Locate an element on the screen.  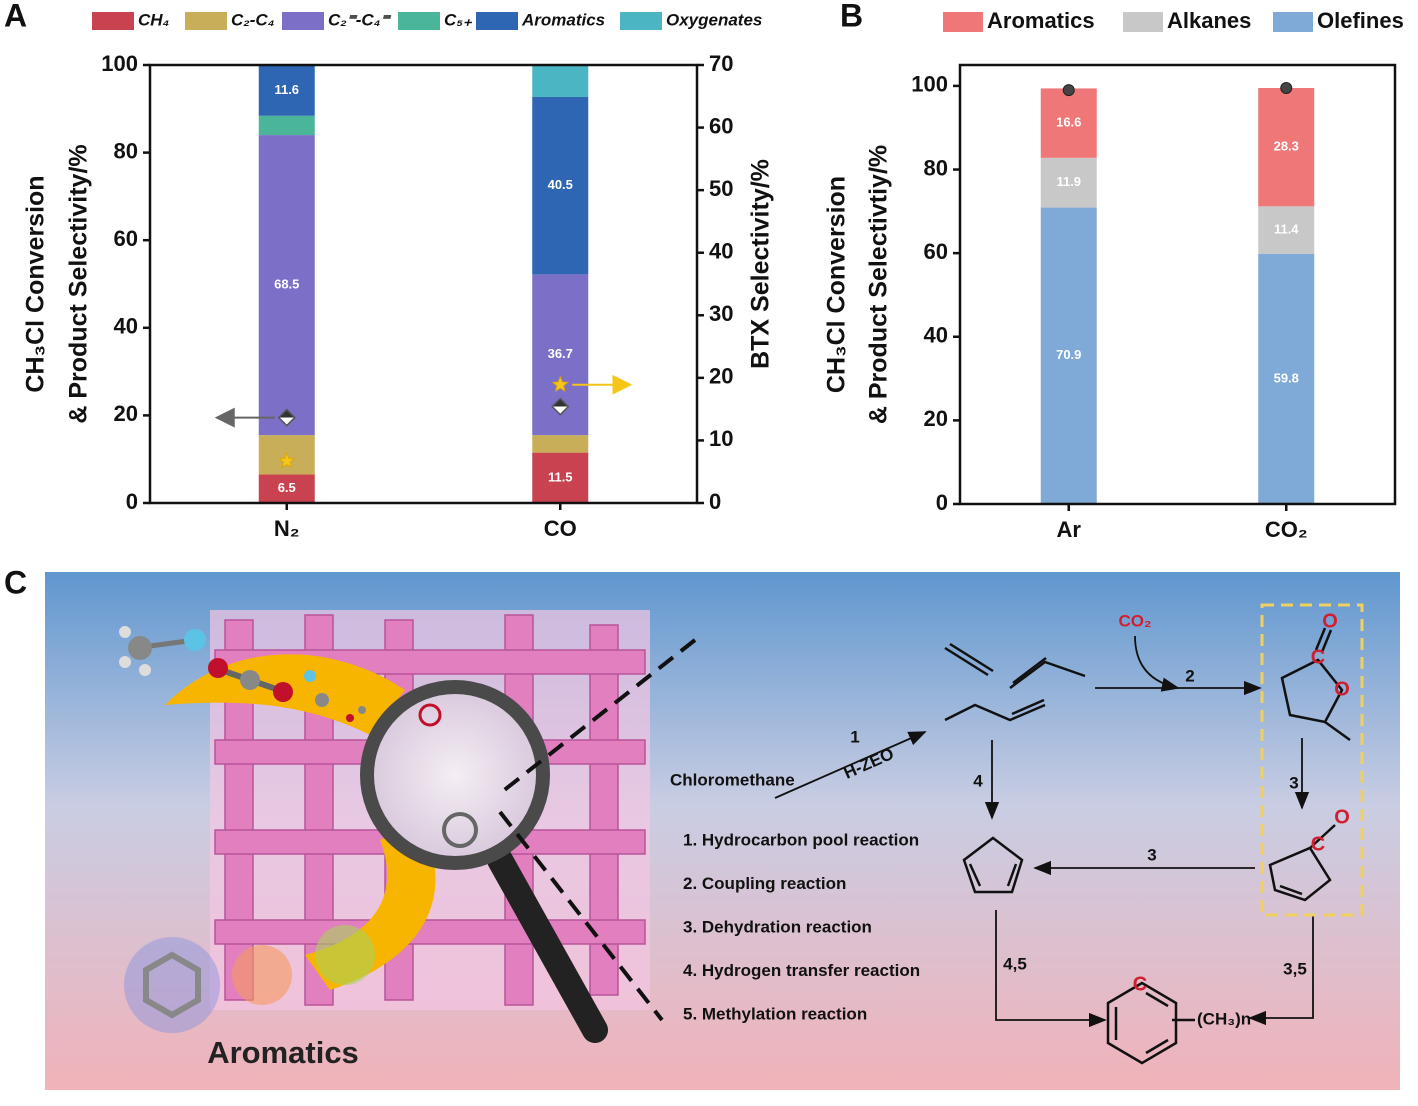
data-label: 11.9 is located at coordinates (1068, 181).